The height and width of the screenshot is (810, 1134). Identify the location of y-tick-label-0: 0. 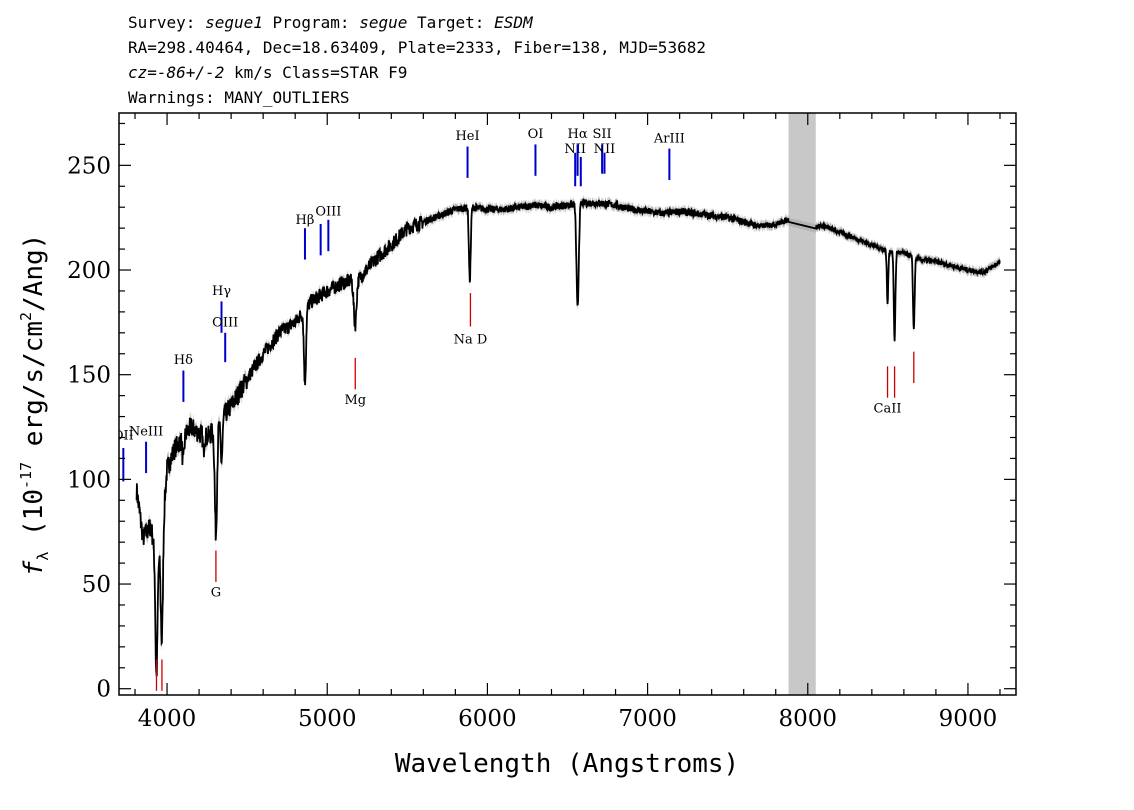
(103, 690).